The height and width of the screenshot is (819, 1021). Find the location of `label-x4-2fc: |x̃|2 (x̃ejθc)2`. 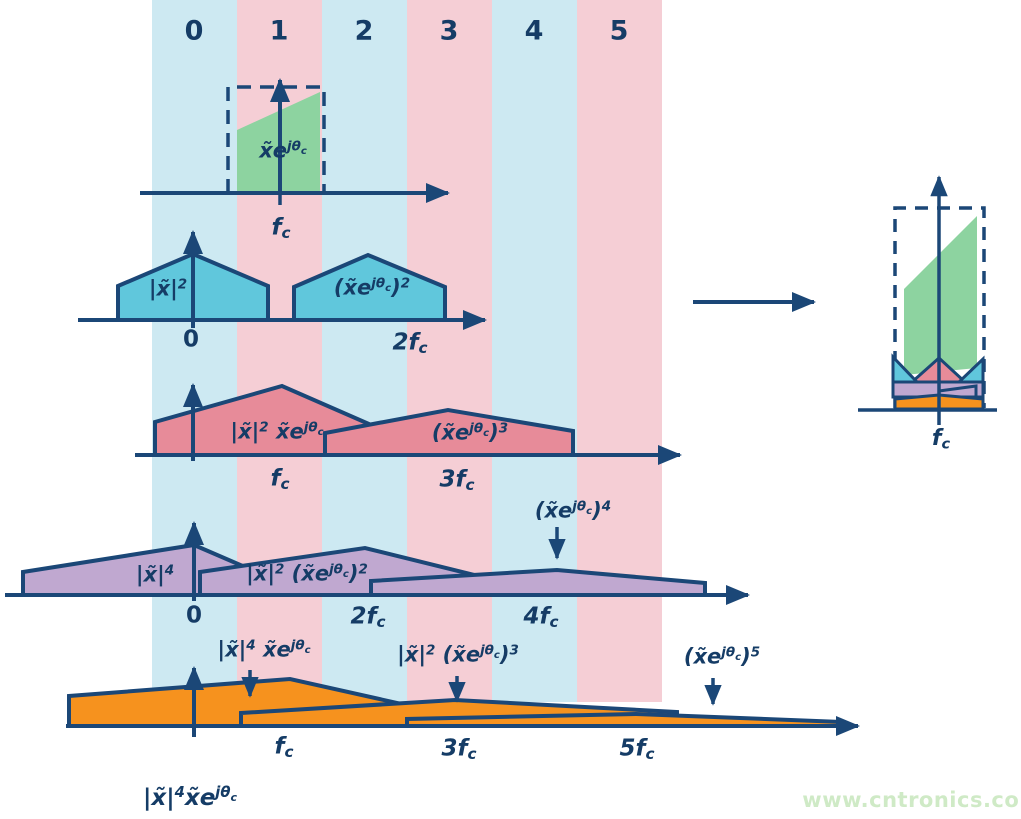

label-x4-2fc: |x̃|2 (x̃ejθc)2 is located at coordinates (307, 573).